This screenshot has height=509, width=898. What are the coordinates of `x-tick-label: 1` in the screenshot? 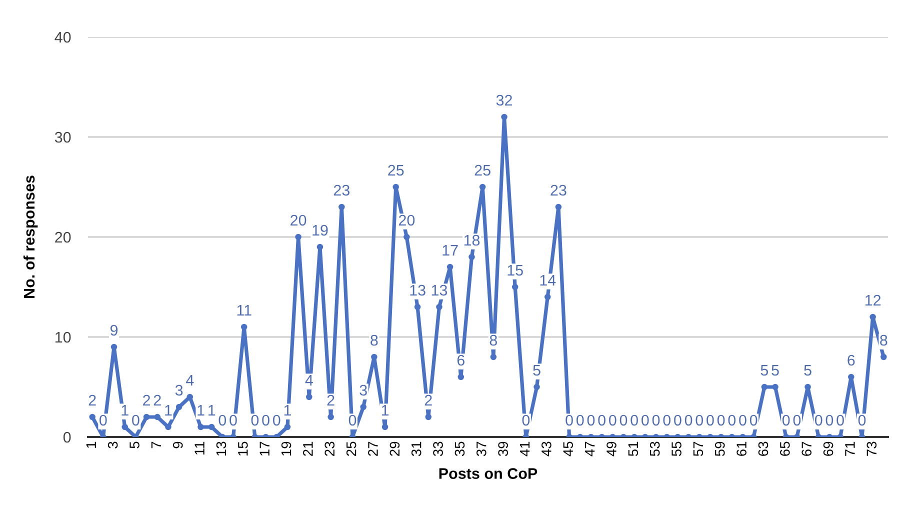 It's located at (91, 445).